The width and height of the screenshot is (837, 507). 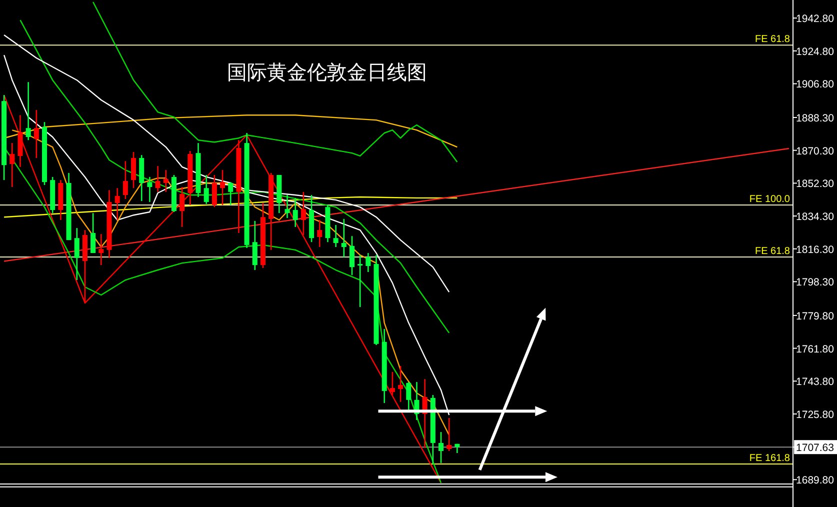 What do you see at coordinates (815, 52) in the screenshot?
I see `y-tick-label: 1924.80` at bounding box center [815, 52].